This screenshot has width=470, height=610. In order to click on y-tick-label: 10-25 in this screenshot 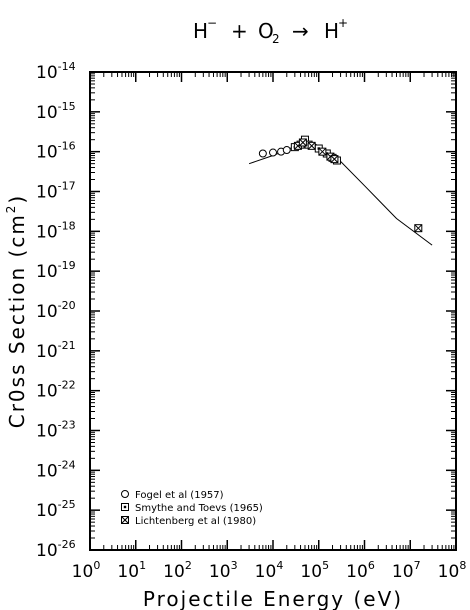, I will do `click(56, 509)`.